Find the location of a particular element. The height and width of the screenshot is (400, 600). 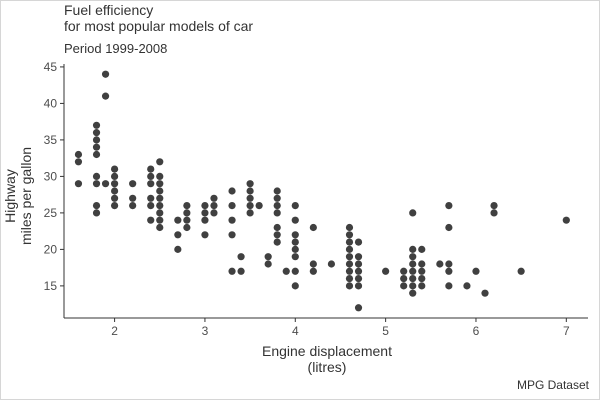

y-tick-label: 25 is located at coordinates (51, 213).